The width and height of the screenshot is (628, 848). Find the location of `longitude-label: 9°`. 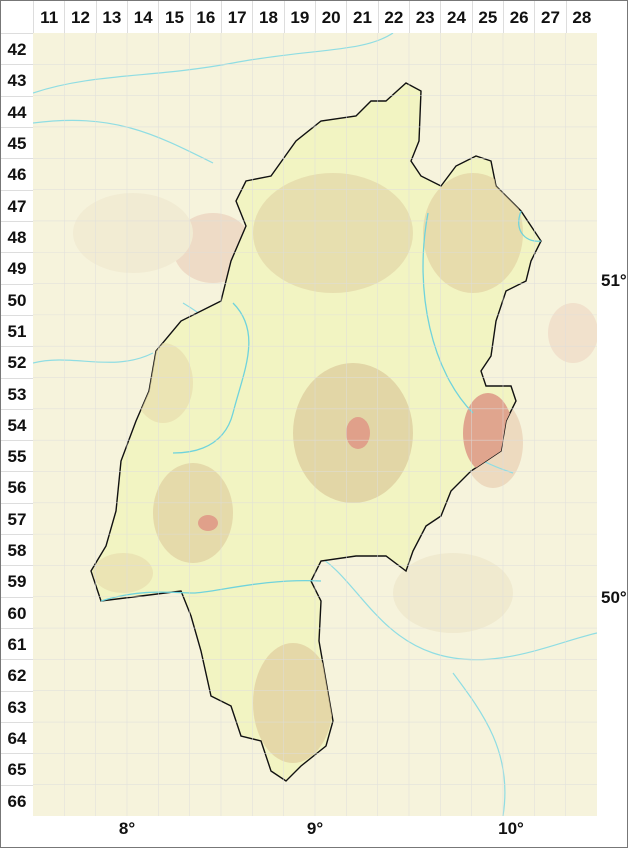

longitude-label: 9° is located at coordinates (315, 828).